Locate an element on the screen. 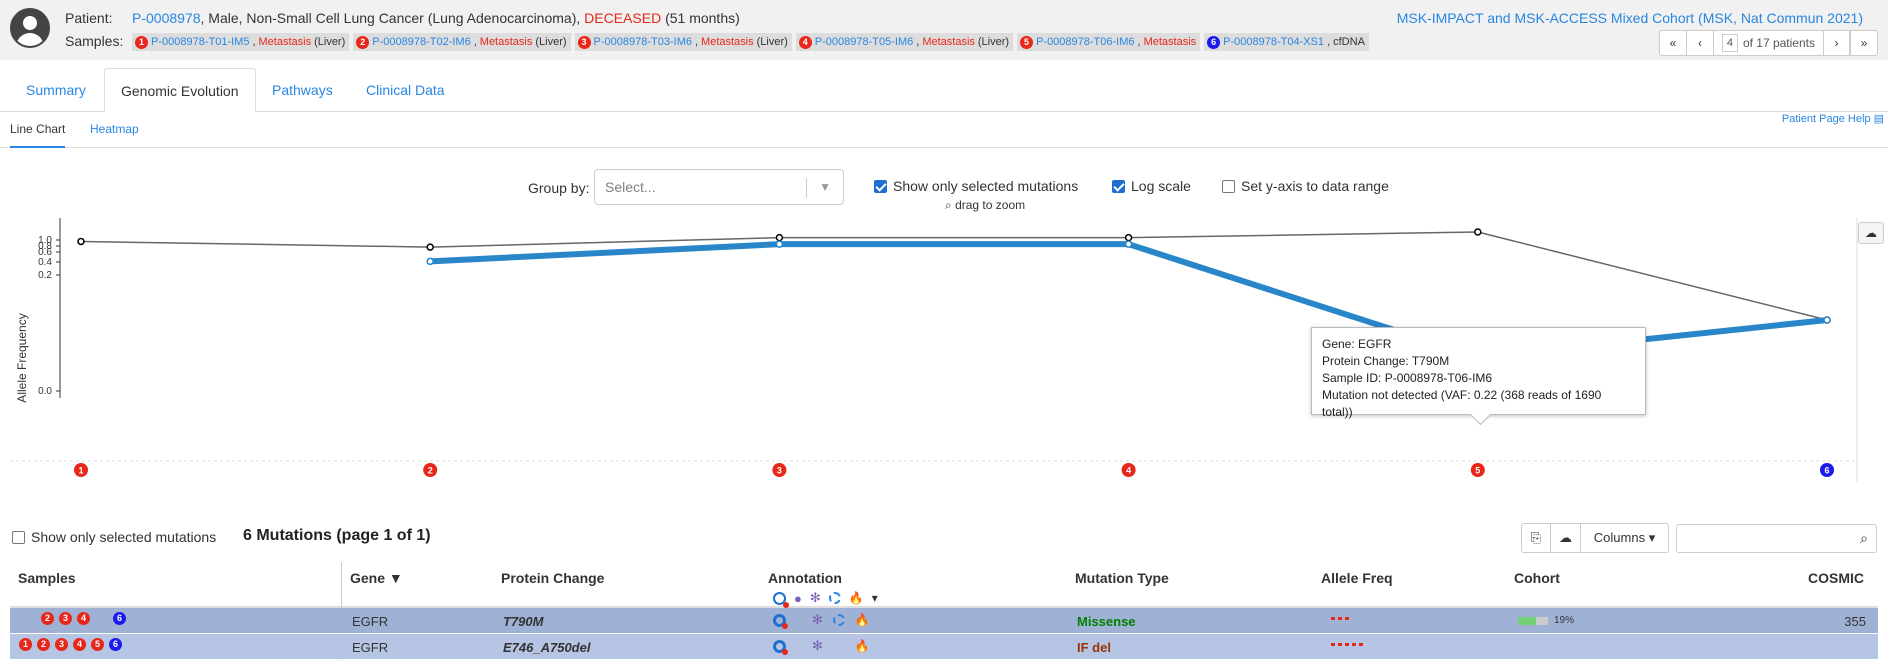 This screenshot has width=1888, height=661. col-gene: Gene ▼ is located at coordinates (376, 578).